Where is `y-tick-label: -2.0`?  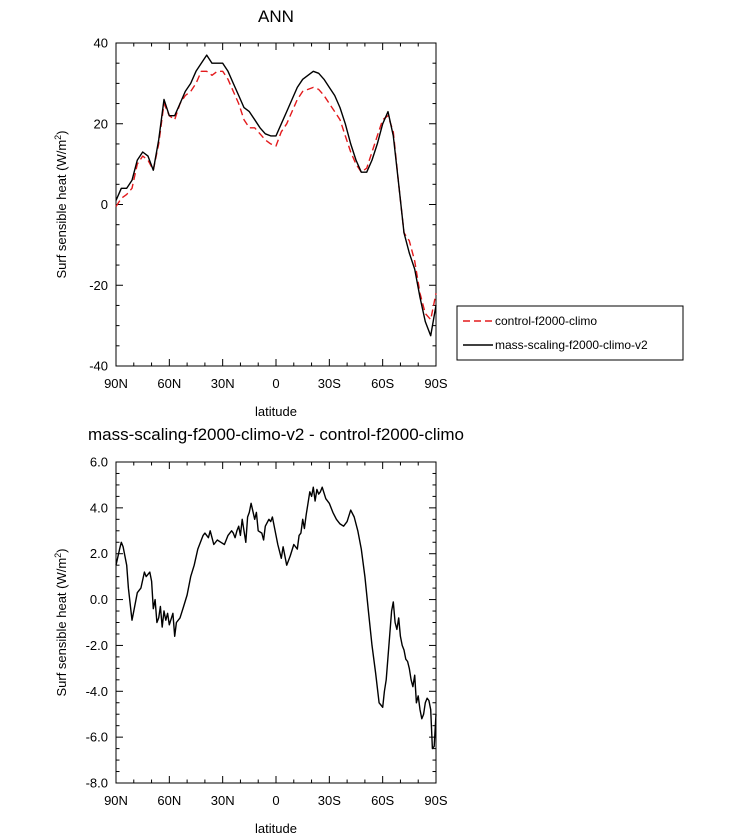 y-tick-label: -2.0 is located at coordinates (97, 645).